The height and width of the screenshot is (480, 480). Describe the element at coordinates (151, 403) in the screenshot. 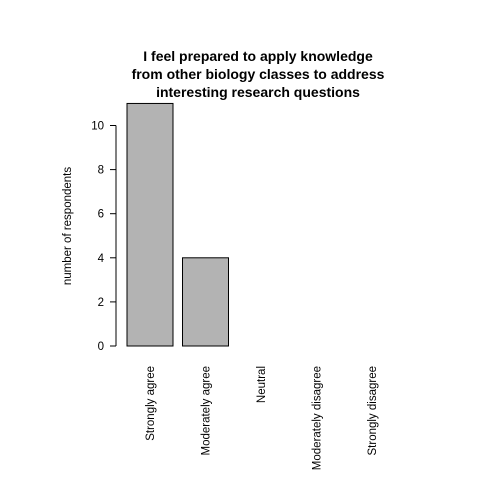

I see `category-label: Strongly agree` at that location.